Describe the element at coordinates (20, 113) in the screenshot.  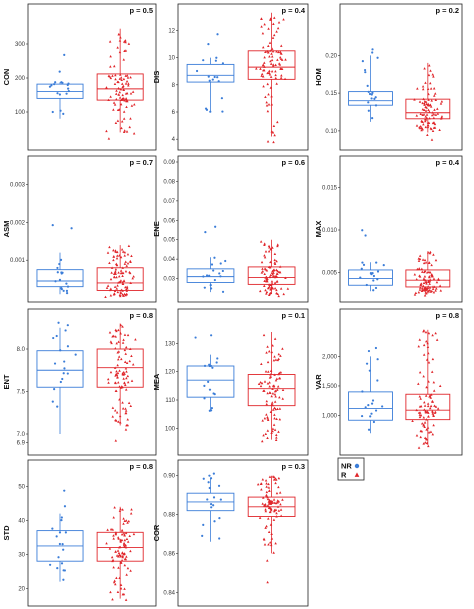
I see `y-tick-label: 100` at that location.